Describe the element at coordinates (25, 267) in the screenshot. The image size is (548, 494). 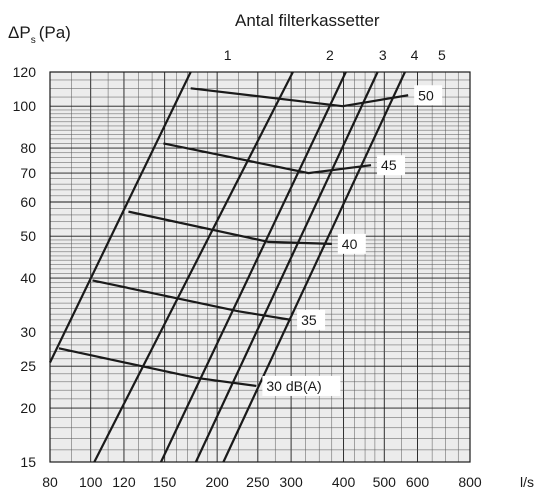
I see `y-tick-labels: 15 20 25 30 40 50 60 70 80 100 120` at that location.